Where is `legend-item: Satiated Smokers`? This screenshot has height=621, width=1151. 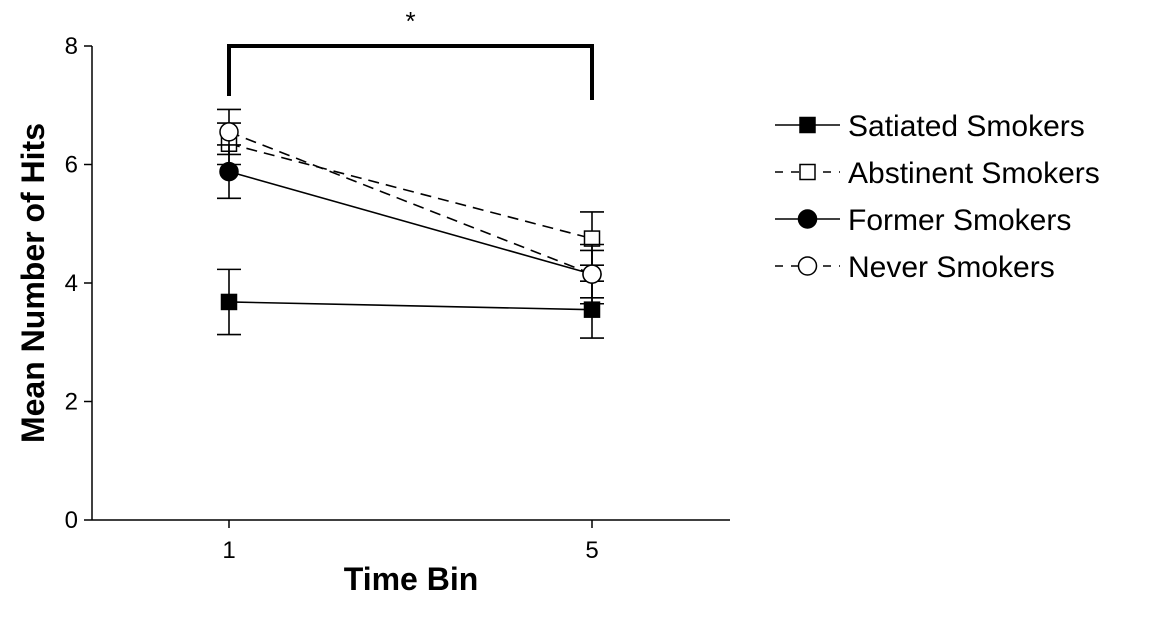 legend-item: Satiated Smokers is located at coordinates (930, 126).